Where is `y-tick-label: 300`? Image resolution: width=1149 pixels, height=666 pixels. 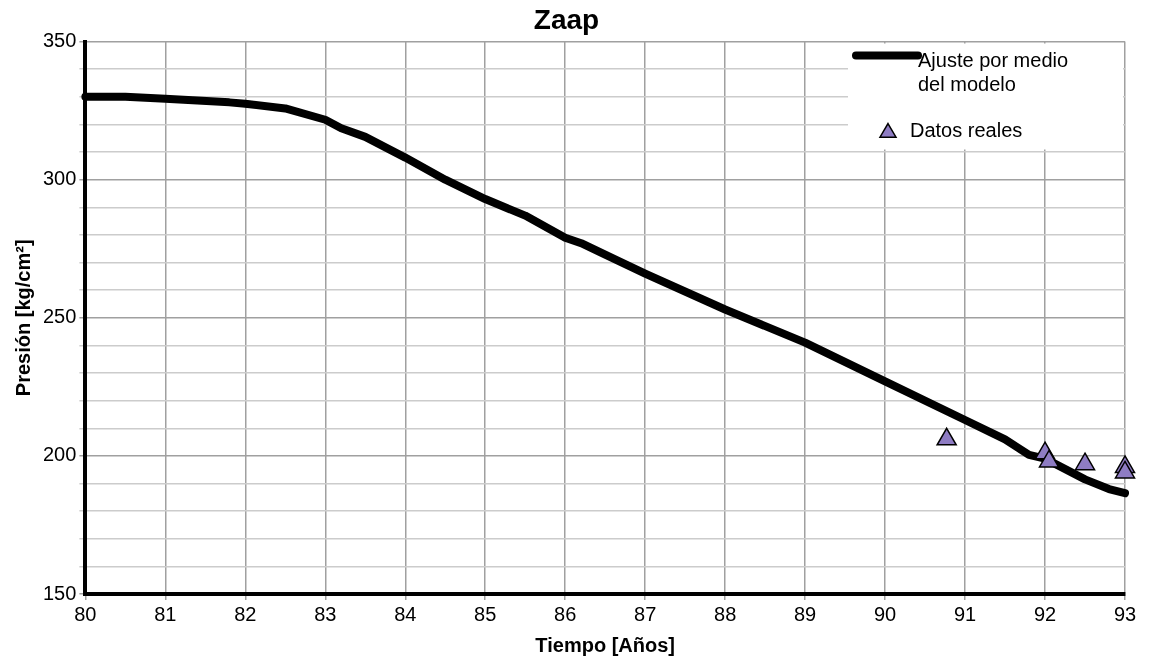 y-tick-label: 300 is located at coordinates (59, 178).